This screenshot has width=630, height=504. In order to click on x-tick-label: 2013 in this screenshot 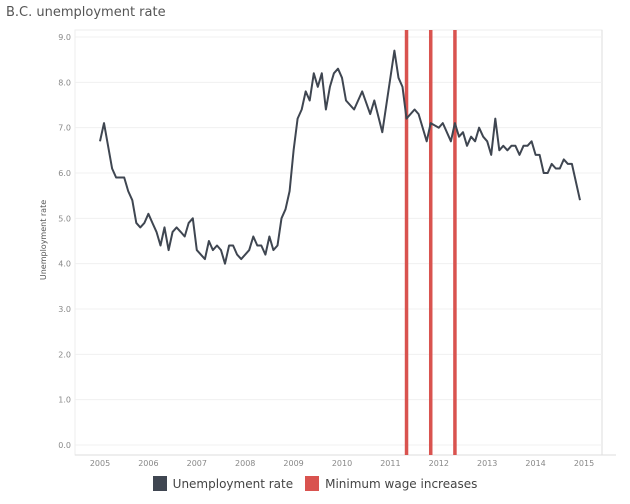, I will do `click(487, 463)`.